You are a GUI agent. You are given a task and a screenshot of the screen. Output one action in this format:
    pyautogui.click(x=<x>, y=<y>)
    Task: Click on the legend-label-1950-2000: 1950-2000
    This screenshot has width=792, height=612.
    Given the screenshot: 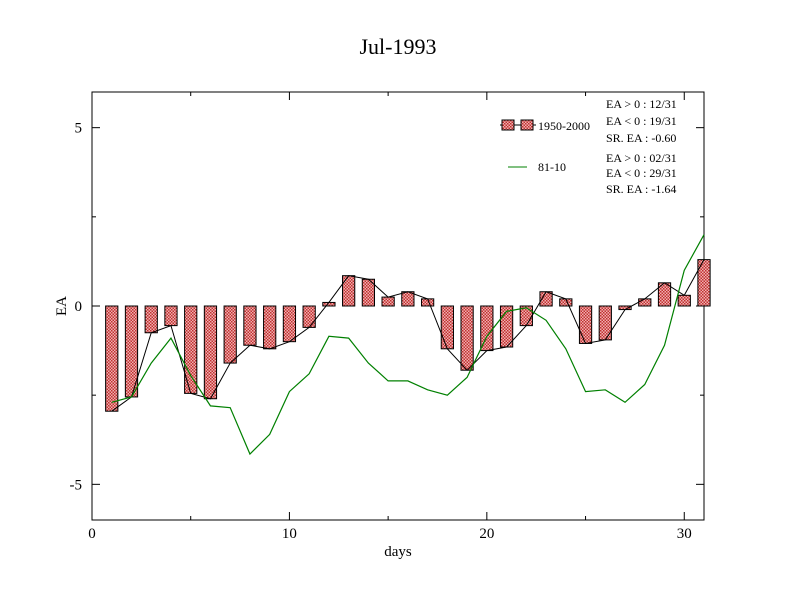 What is the action you would take?
    pyautogui.click(x=564, y=126)
    